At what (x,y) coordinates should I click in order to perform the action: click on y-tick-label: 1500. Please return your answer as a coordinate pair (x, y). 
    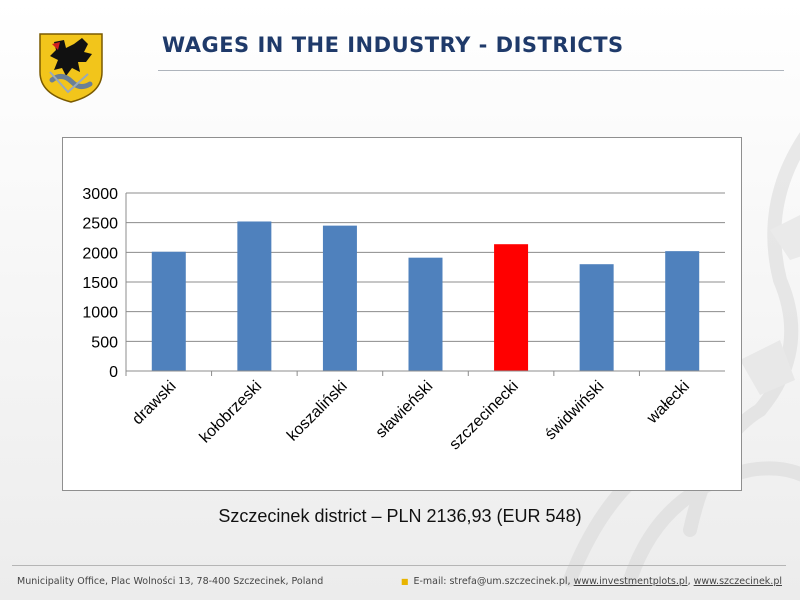
    Looking at the image, I should click on (100, 283).